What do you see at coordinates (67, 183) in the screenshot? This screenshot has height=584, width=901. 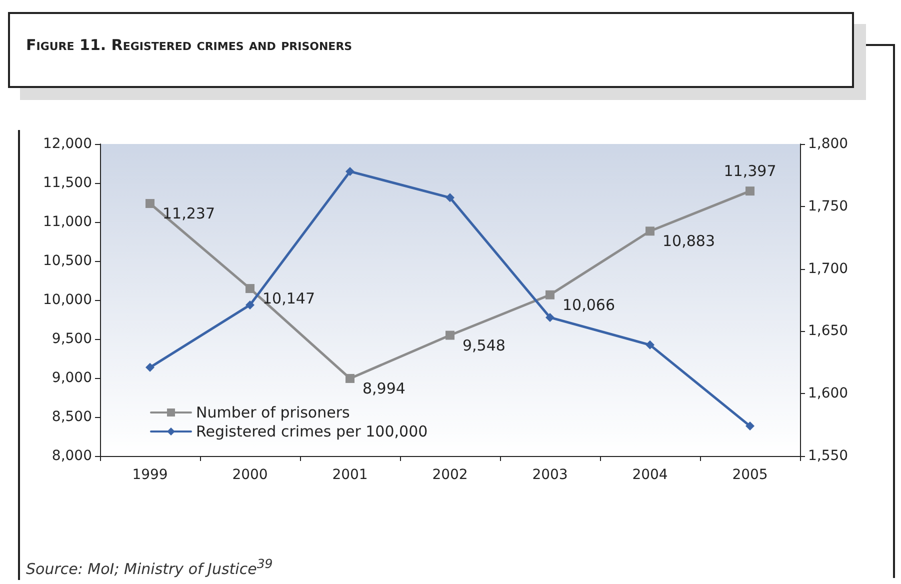 I see `y-tick-label: 11,500` at bounding box center [67, 183].